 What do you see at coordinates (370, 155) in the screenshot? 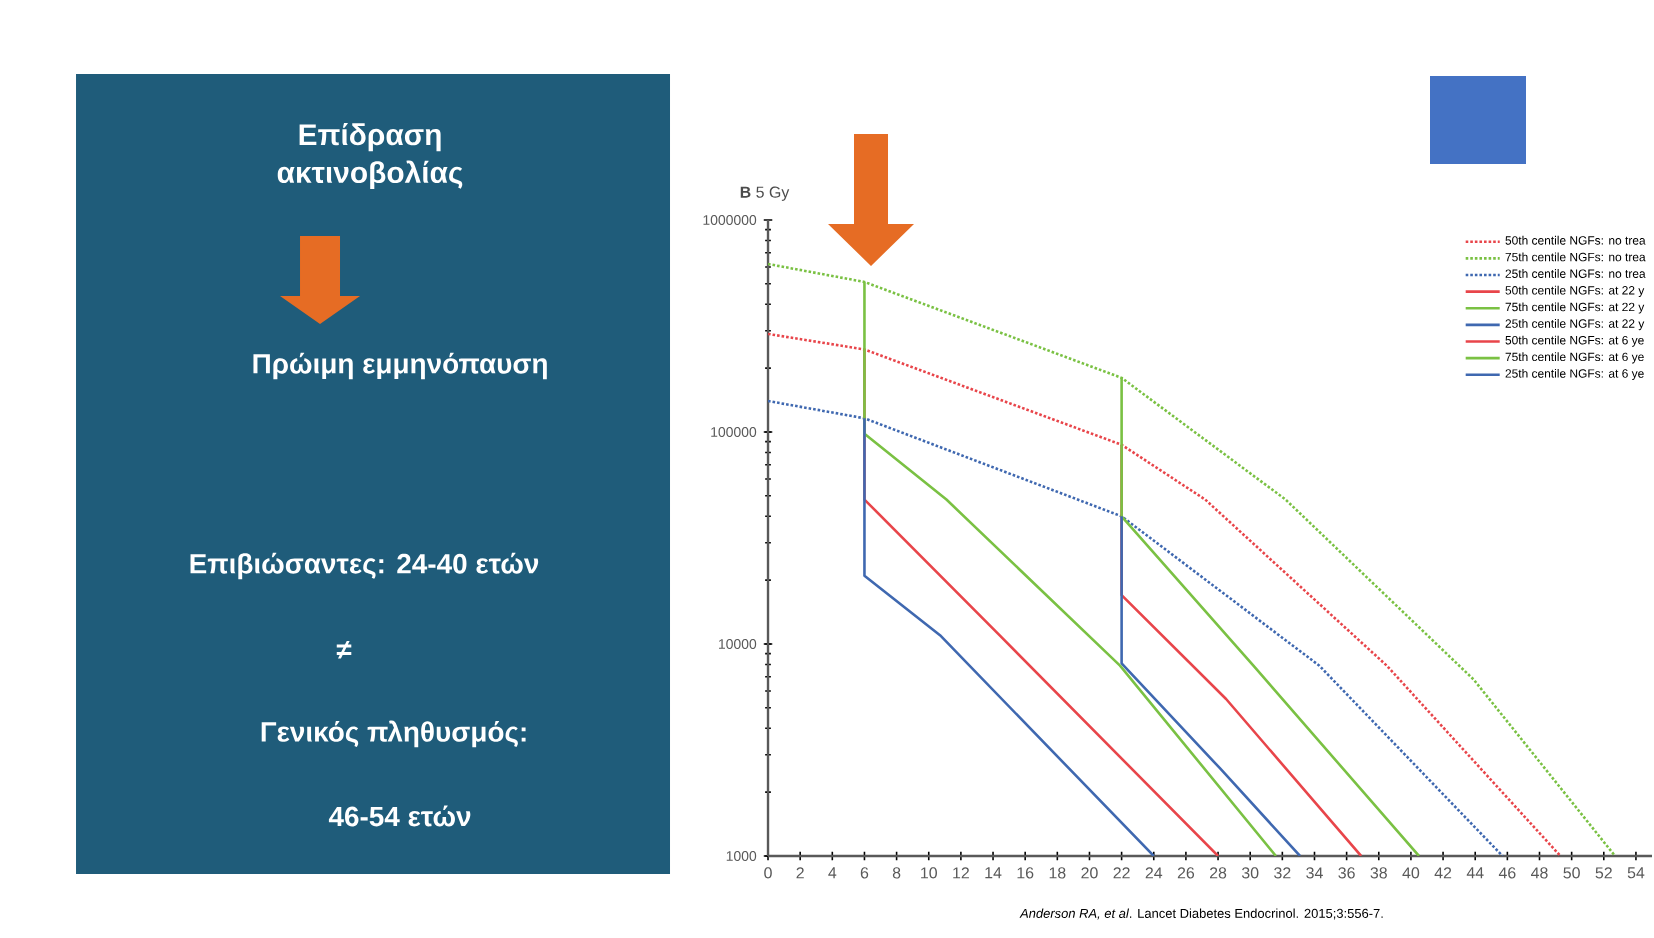
I see `text: Επίδραση ακτινοβολίας` at bounding box center [370, 155].